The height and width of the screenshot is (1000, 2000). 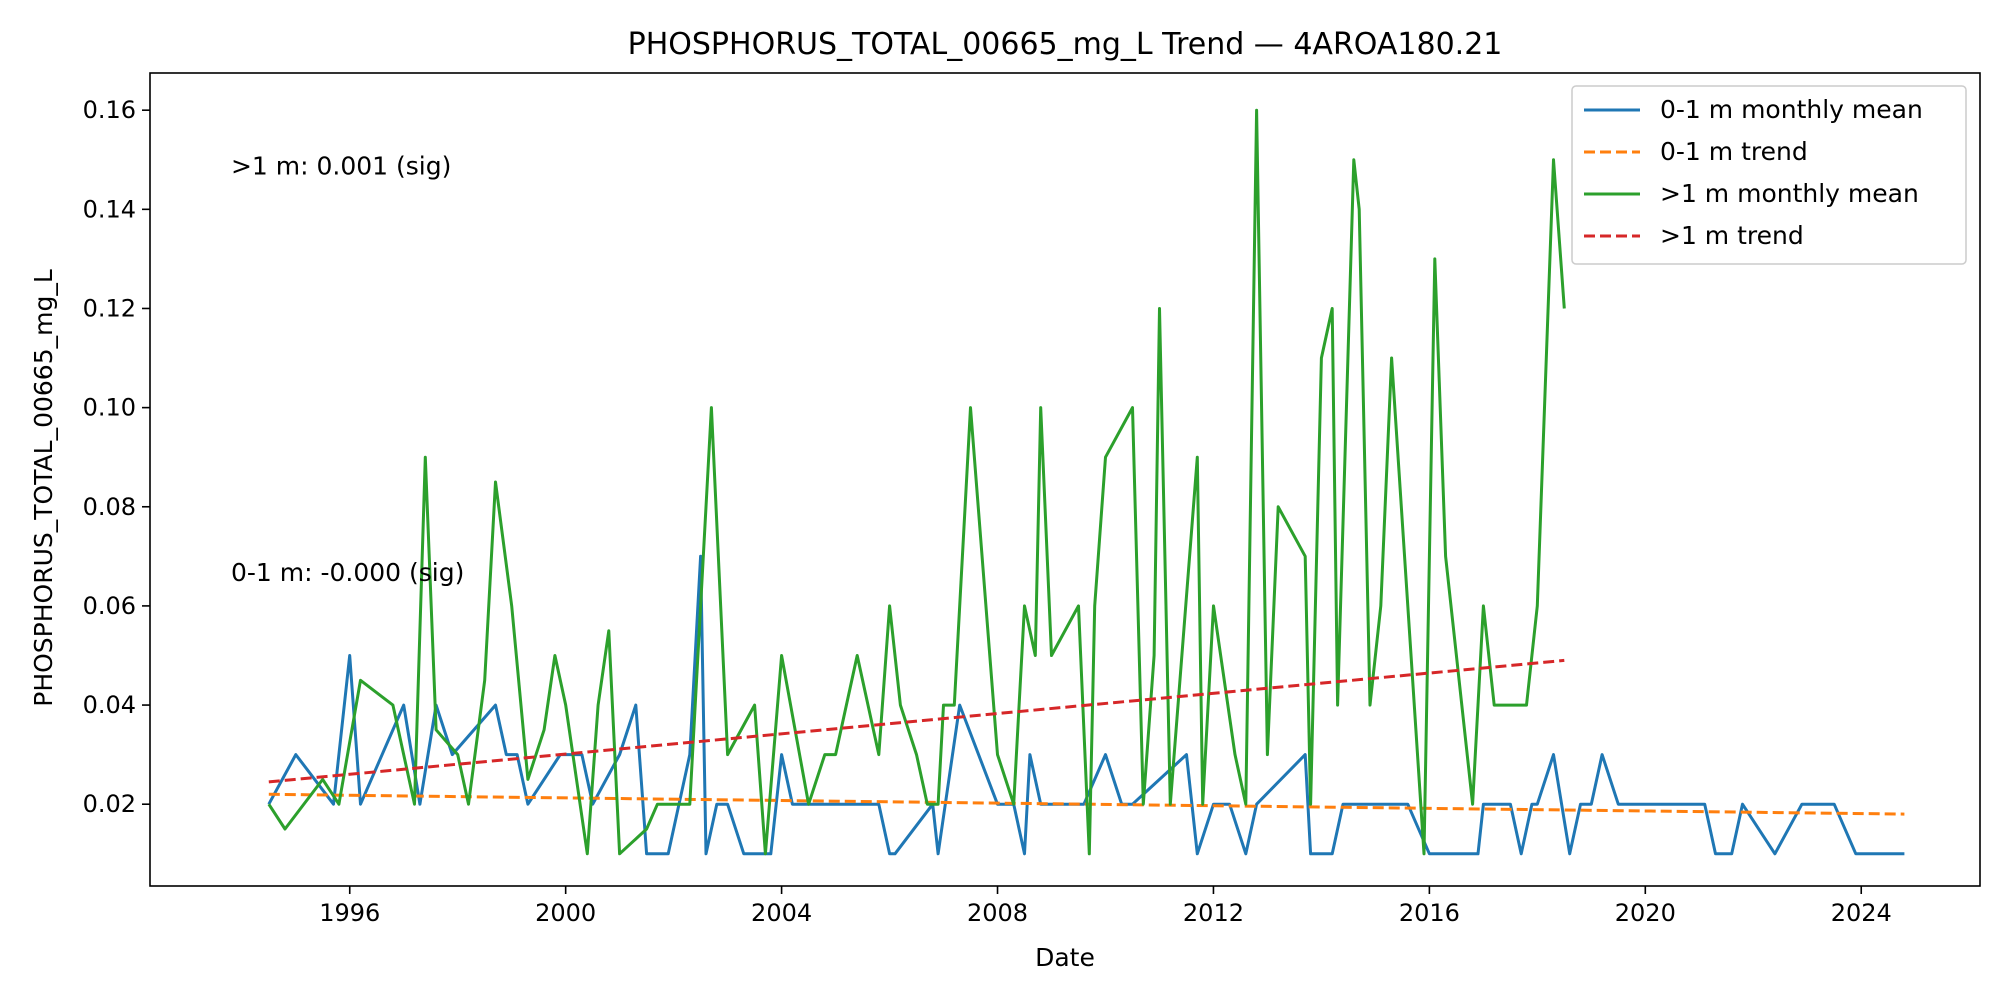 I want to click on y-tick-label: 0.06, so click(x=109, y=606).